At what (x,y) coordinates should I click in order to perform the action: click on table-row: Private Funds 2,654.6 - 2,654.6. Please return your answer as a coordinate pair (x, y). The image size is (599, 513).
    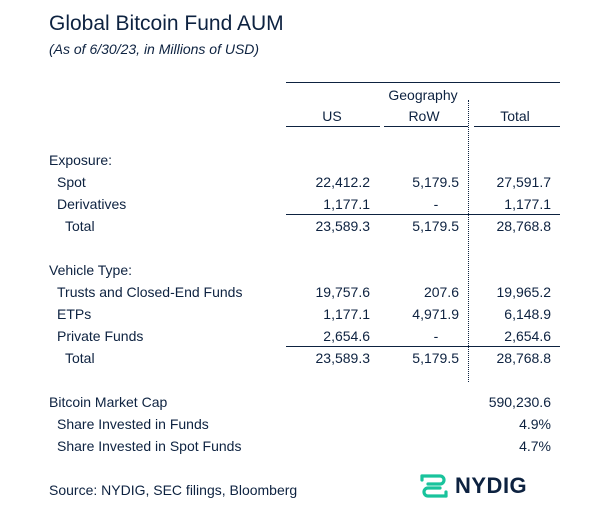
    Looking at the image, I should click on (299, 338).